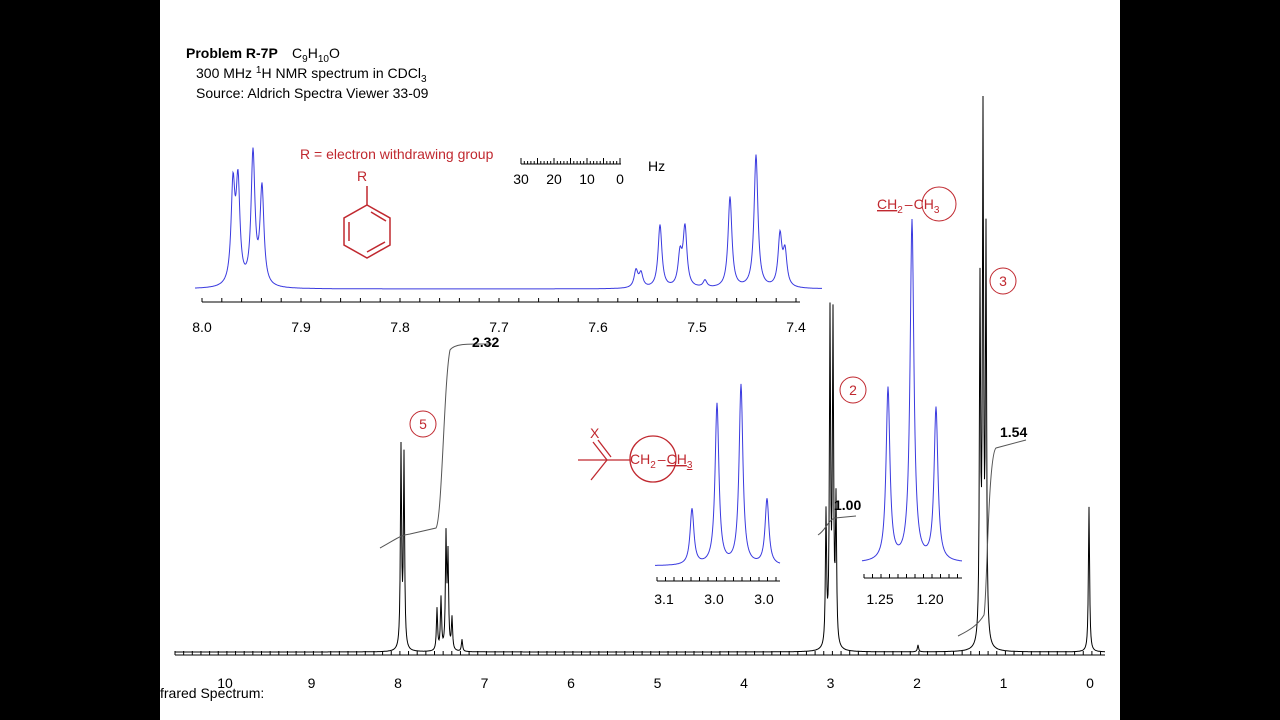 This screenshot has height=720, width=1280. Describe the element at coordinates (879, 599) in the screenshot. I see `axis-label: 1.25` at that location.